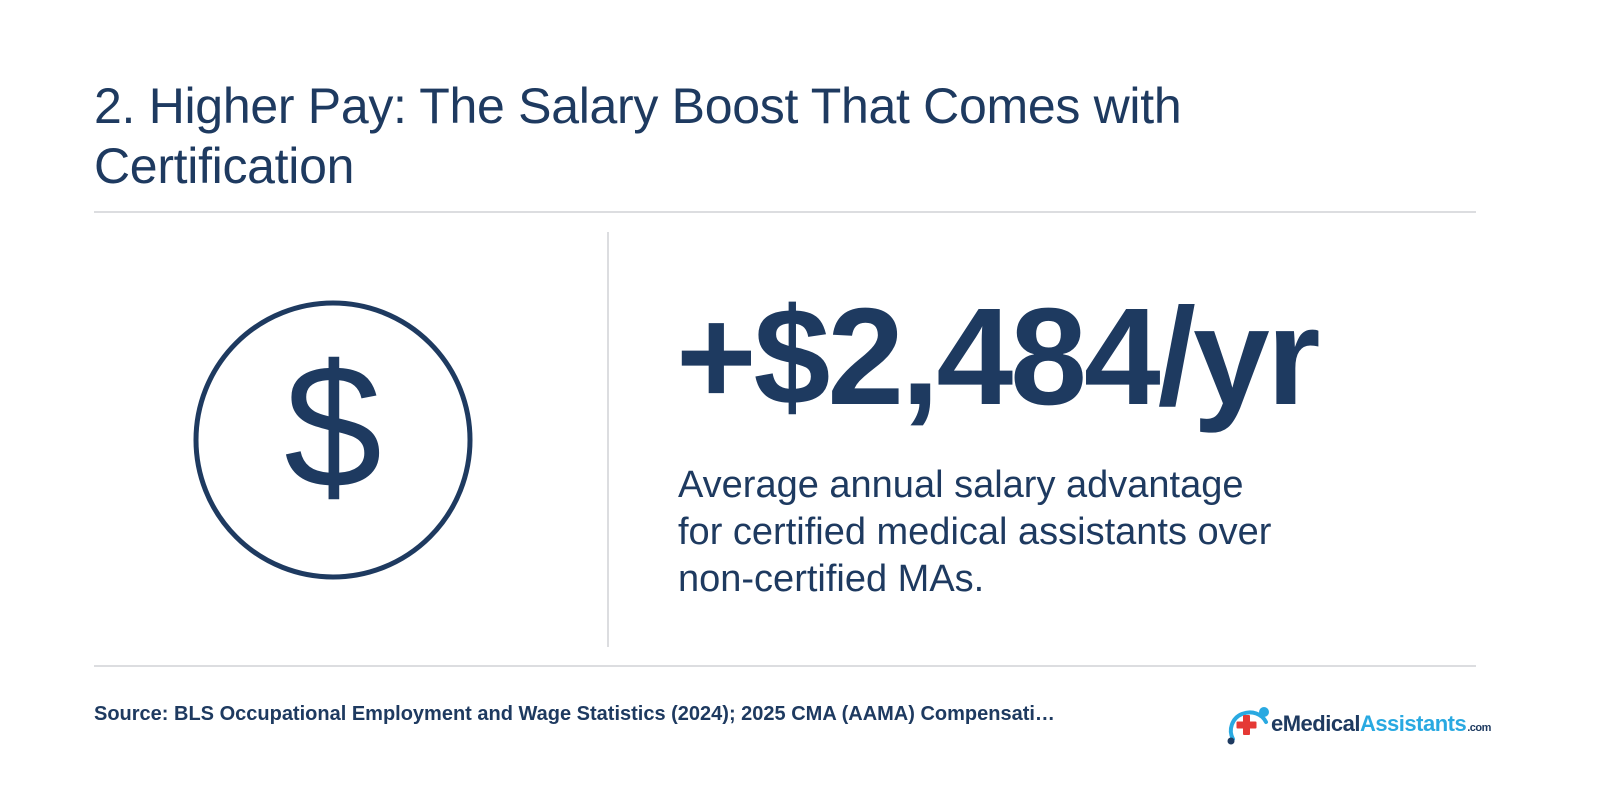  Describe the element at coordinates (785, 666) in the screenshot. I see `bottom-divider` at that location.